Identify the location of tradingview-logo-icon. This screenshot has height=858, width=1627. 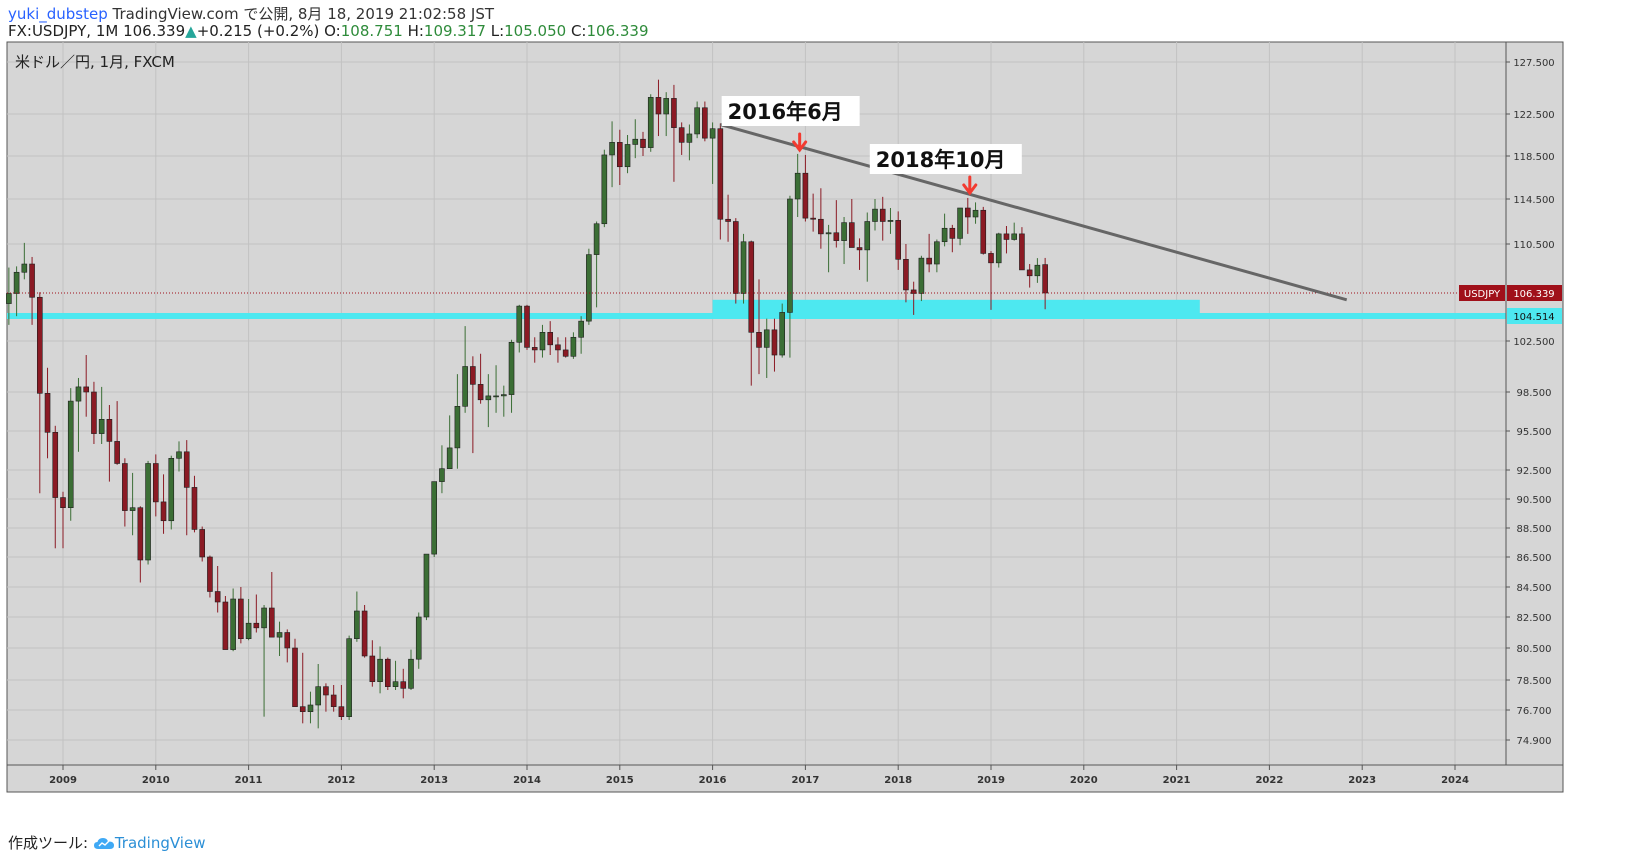
(104, 845).